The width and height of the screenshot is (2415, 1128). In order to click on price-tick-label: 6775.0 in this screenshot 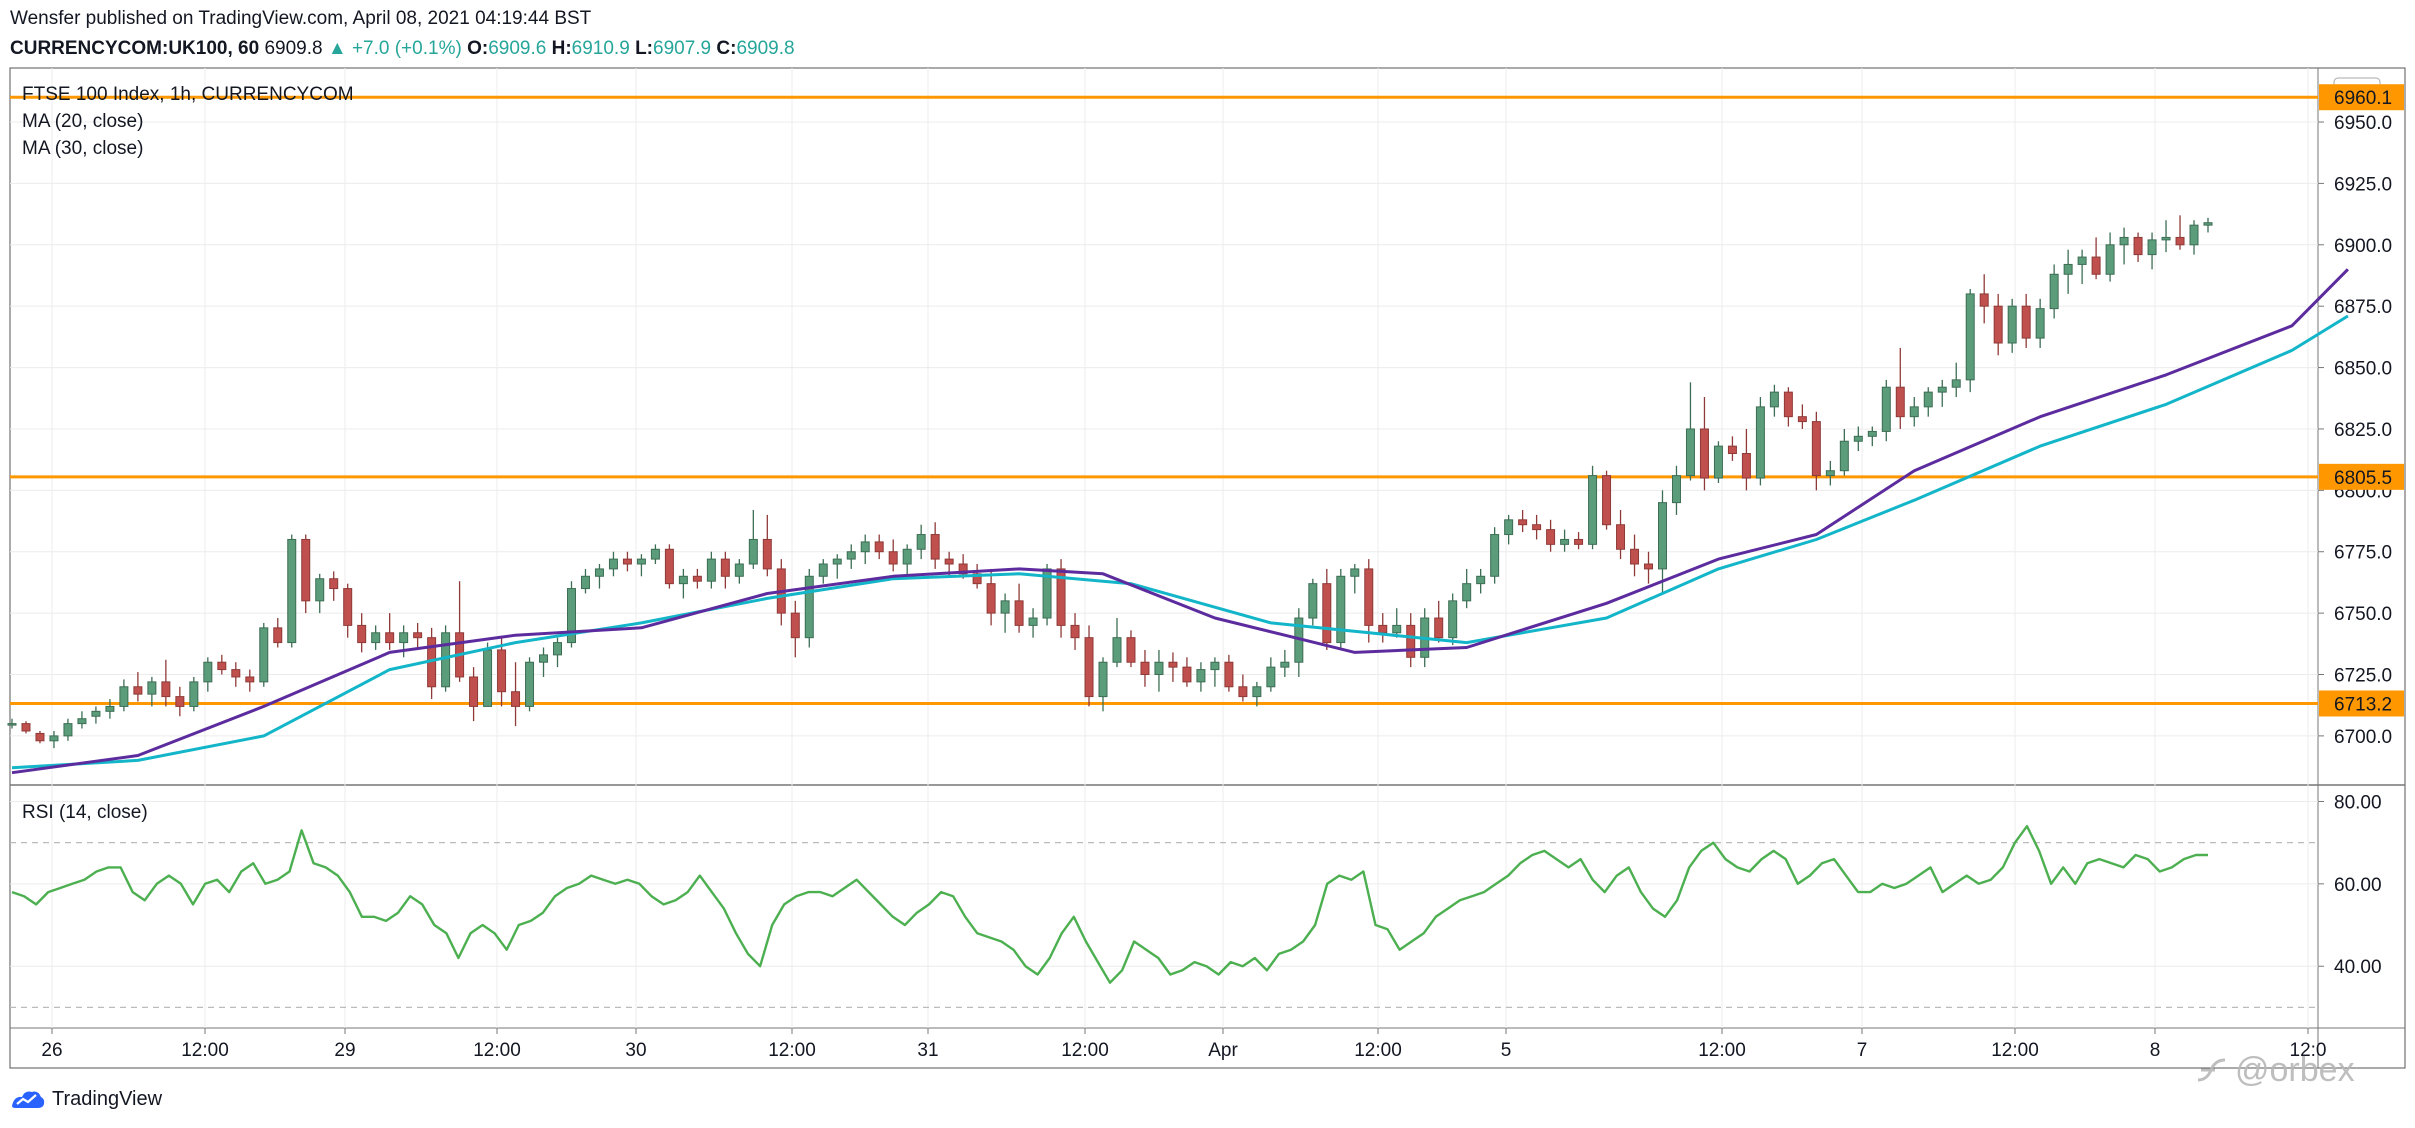, I will do `click(2363, 553)`.